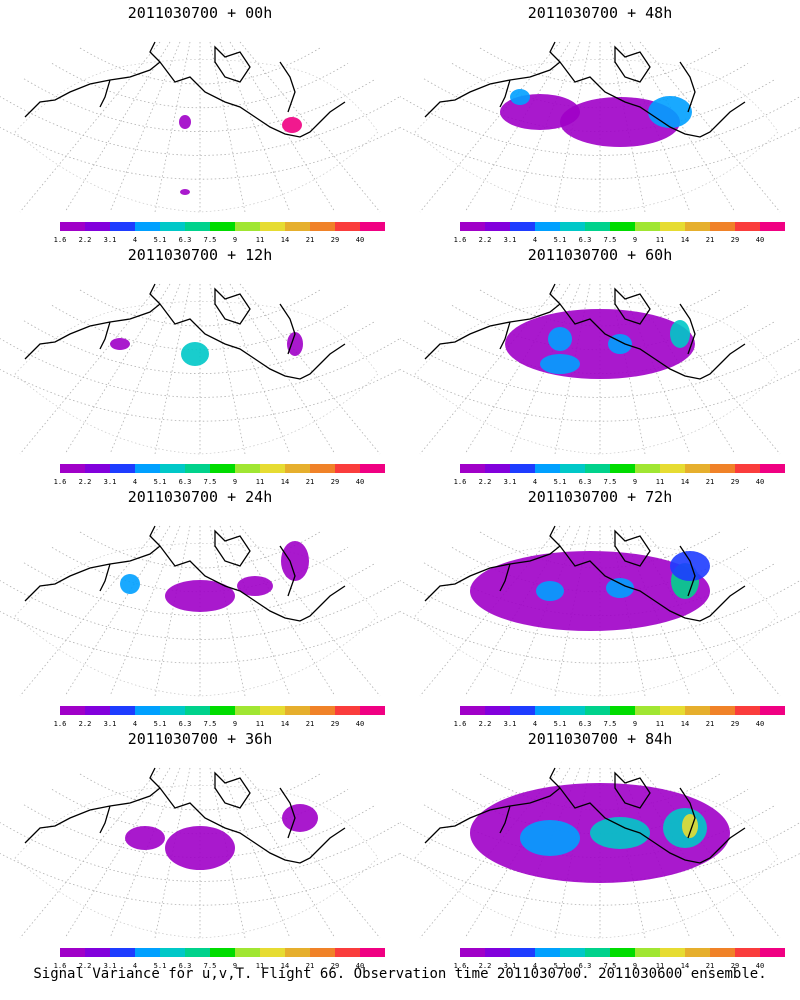 This screenshot has height=1000, width=800. I want to click on panel-title: 2011030700 + 84h, so click(600, 739).